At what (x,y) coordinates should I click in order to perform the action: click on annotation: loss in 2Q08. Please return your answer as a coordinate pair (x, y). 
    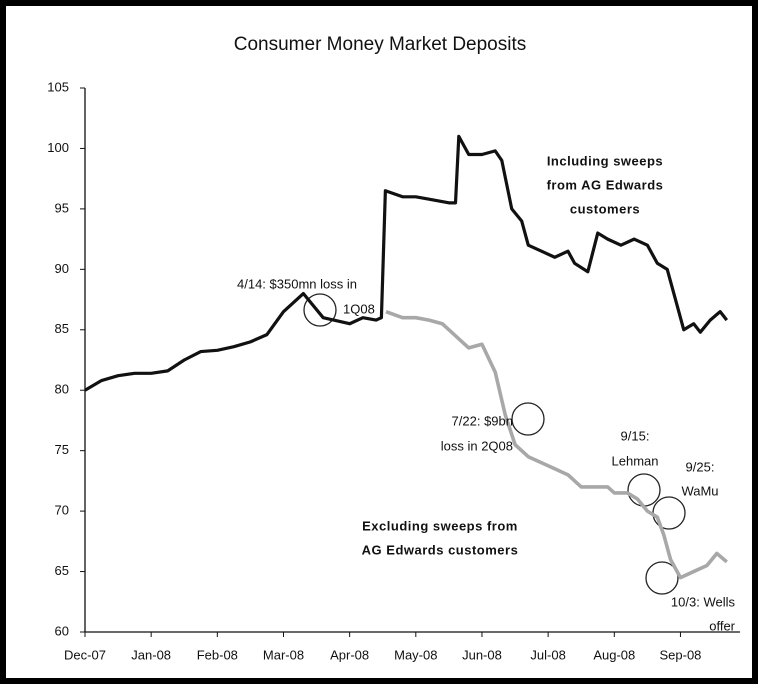
    Looking at the image, I should click on (477, 445).